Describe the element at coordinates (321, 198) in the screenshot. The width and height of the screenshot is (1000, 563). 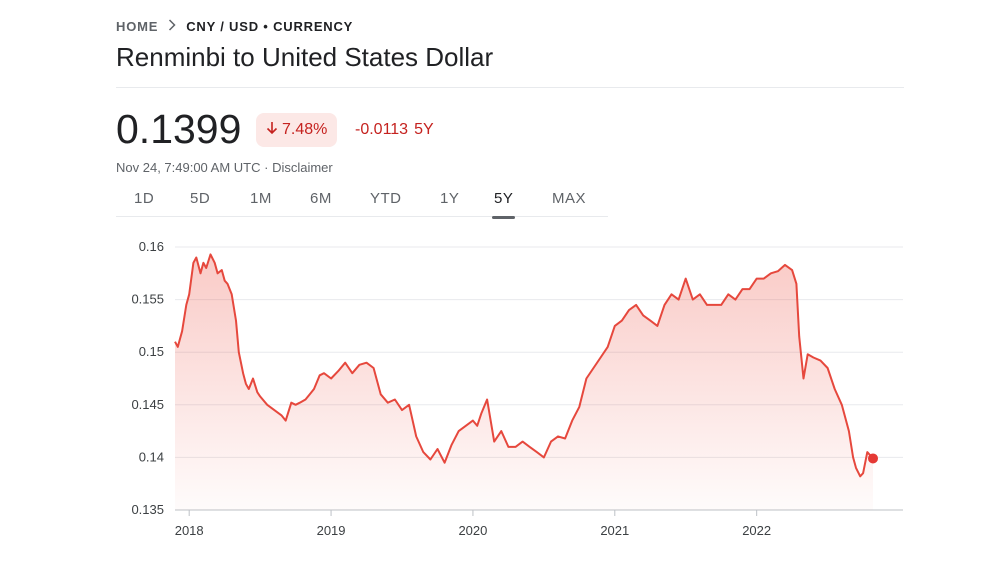
I see `tab-6m: 6M` at that location.